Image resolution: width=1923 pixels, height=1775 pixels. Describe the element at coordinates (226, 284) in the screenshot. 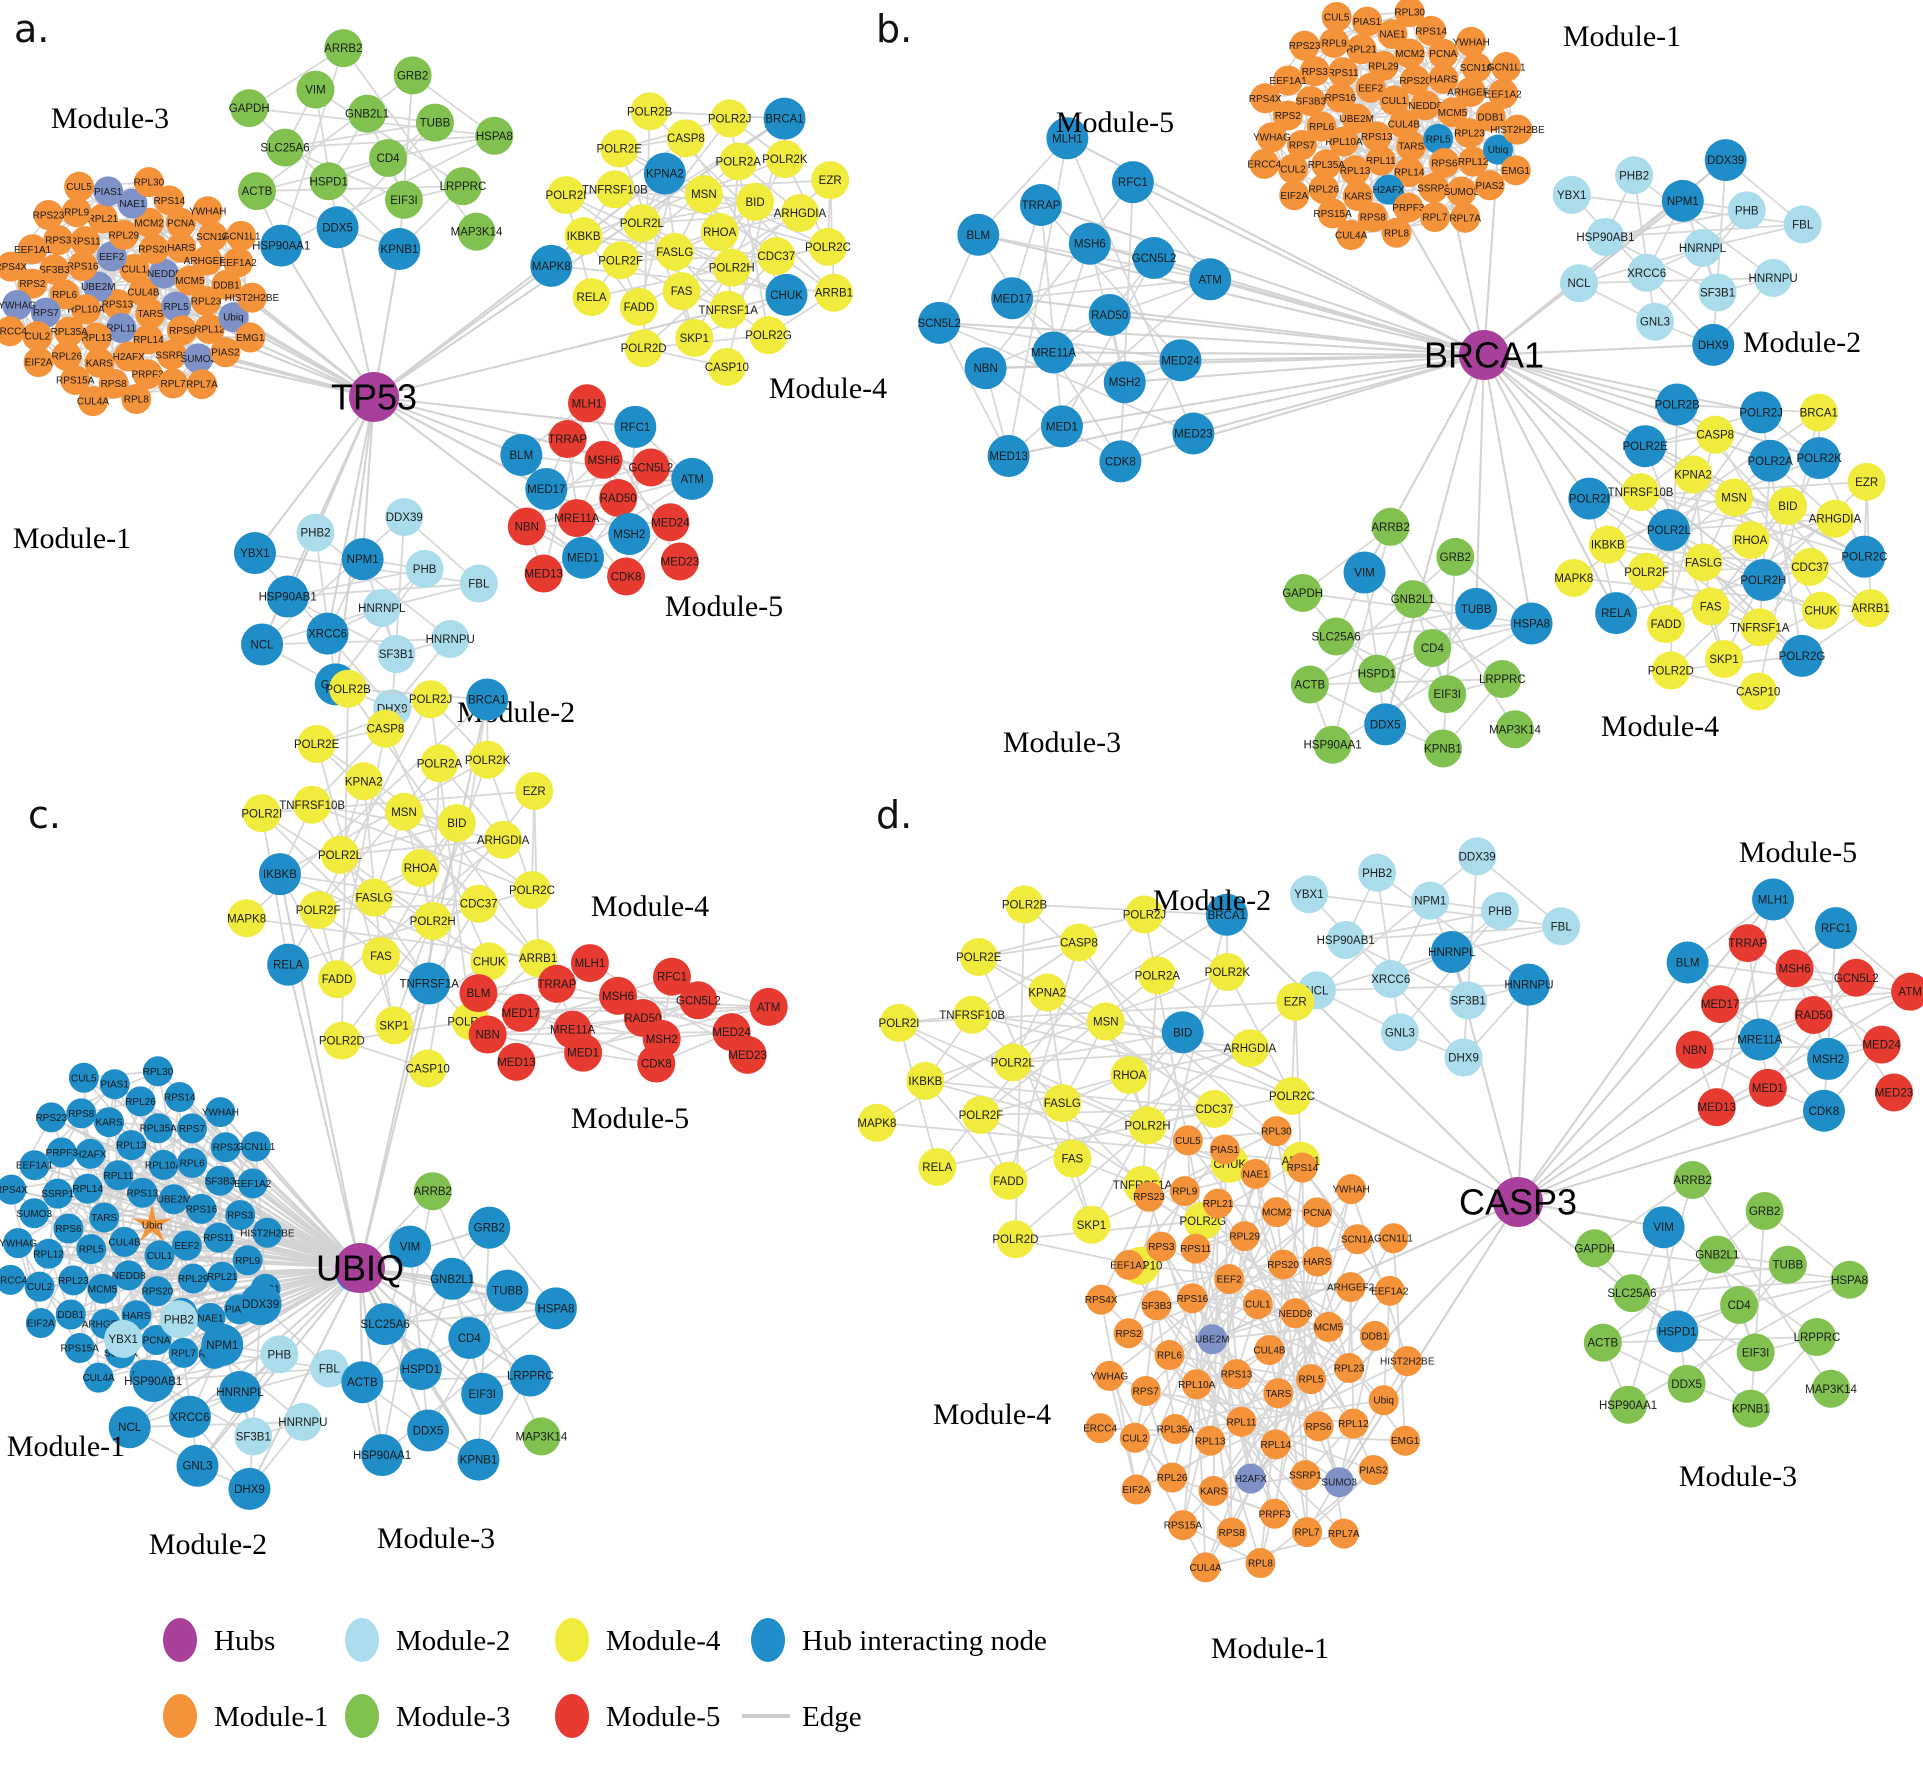

I see `node-DDB1: DDB1` at that location.